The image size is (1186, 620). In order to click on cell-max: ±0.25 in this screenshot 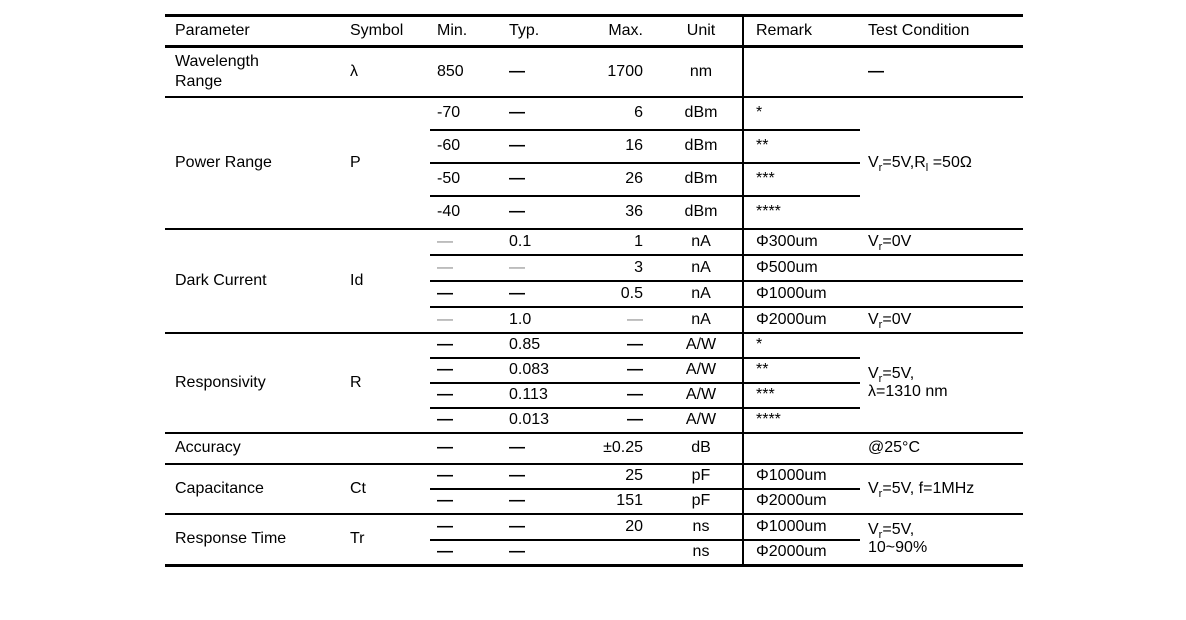, I will do `click(618, 448)`.